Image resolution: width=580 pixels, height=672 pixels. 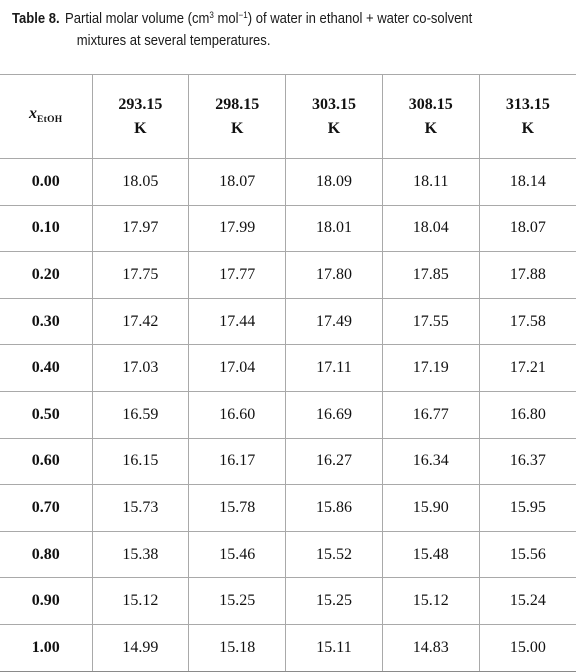 I want to click on table-row: 0.10 17.97 17.99 18.01 18.04 18.07, so click(x=288, y=228).